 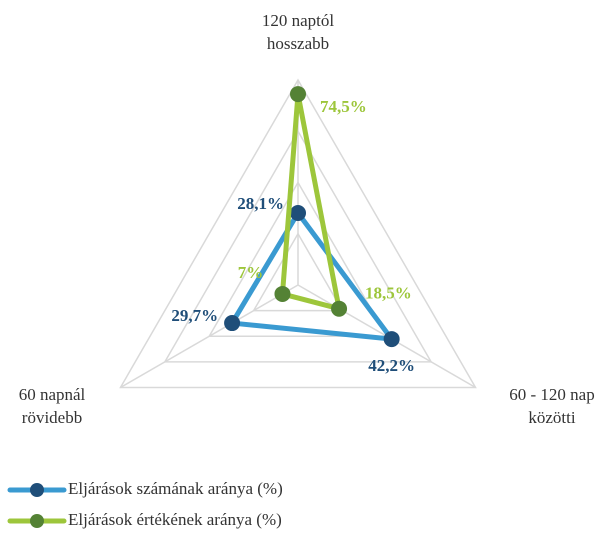 What do you see at coordinates (251, 272) in the screenshot?
I see `value-label: 7%` at bounding box center [251, 272].